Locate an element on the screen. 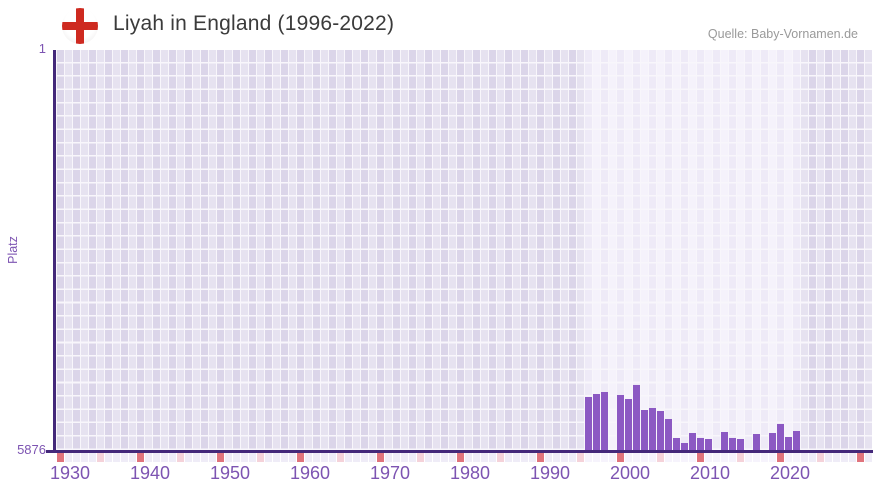  x-axis-label-2020: 2020 is located at coordinates (790, 473).